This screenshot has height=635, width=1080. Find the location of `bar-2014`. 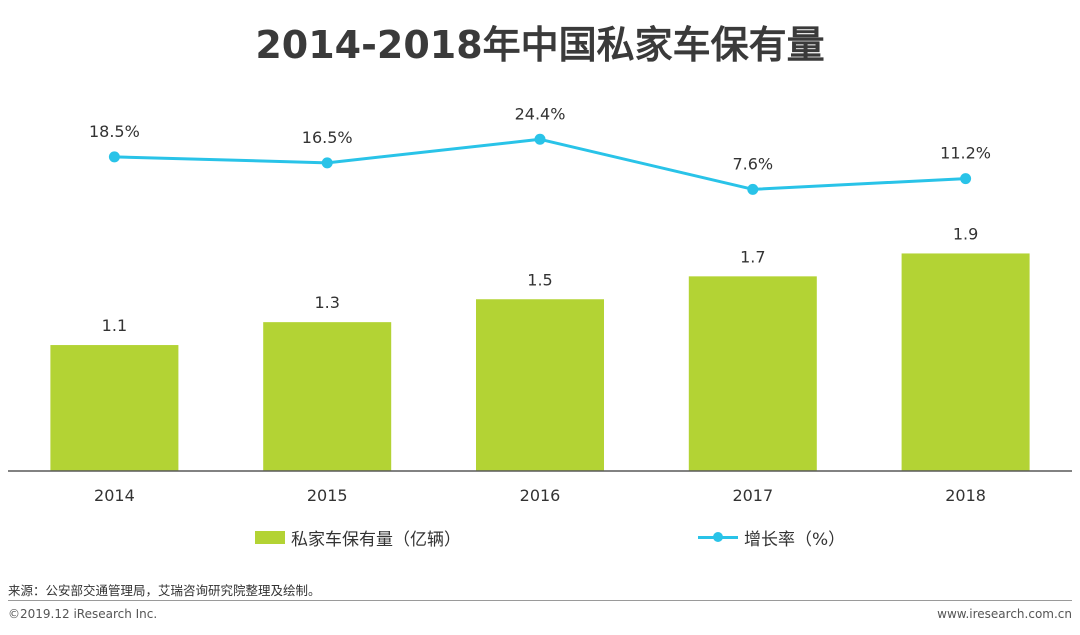

bar-2014 is located at coordinates (114, 408).